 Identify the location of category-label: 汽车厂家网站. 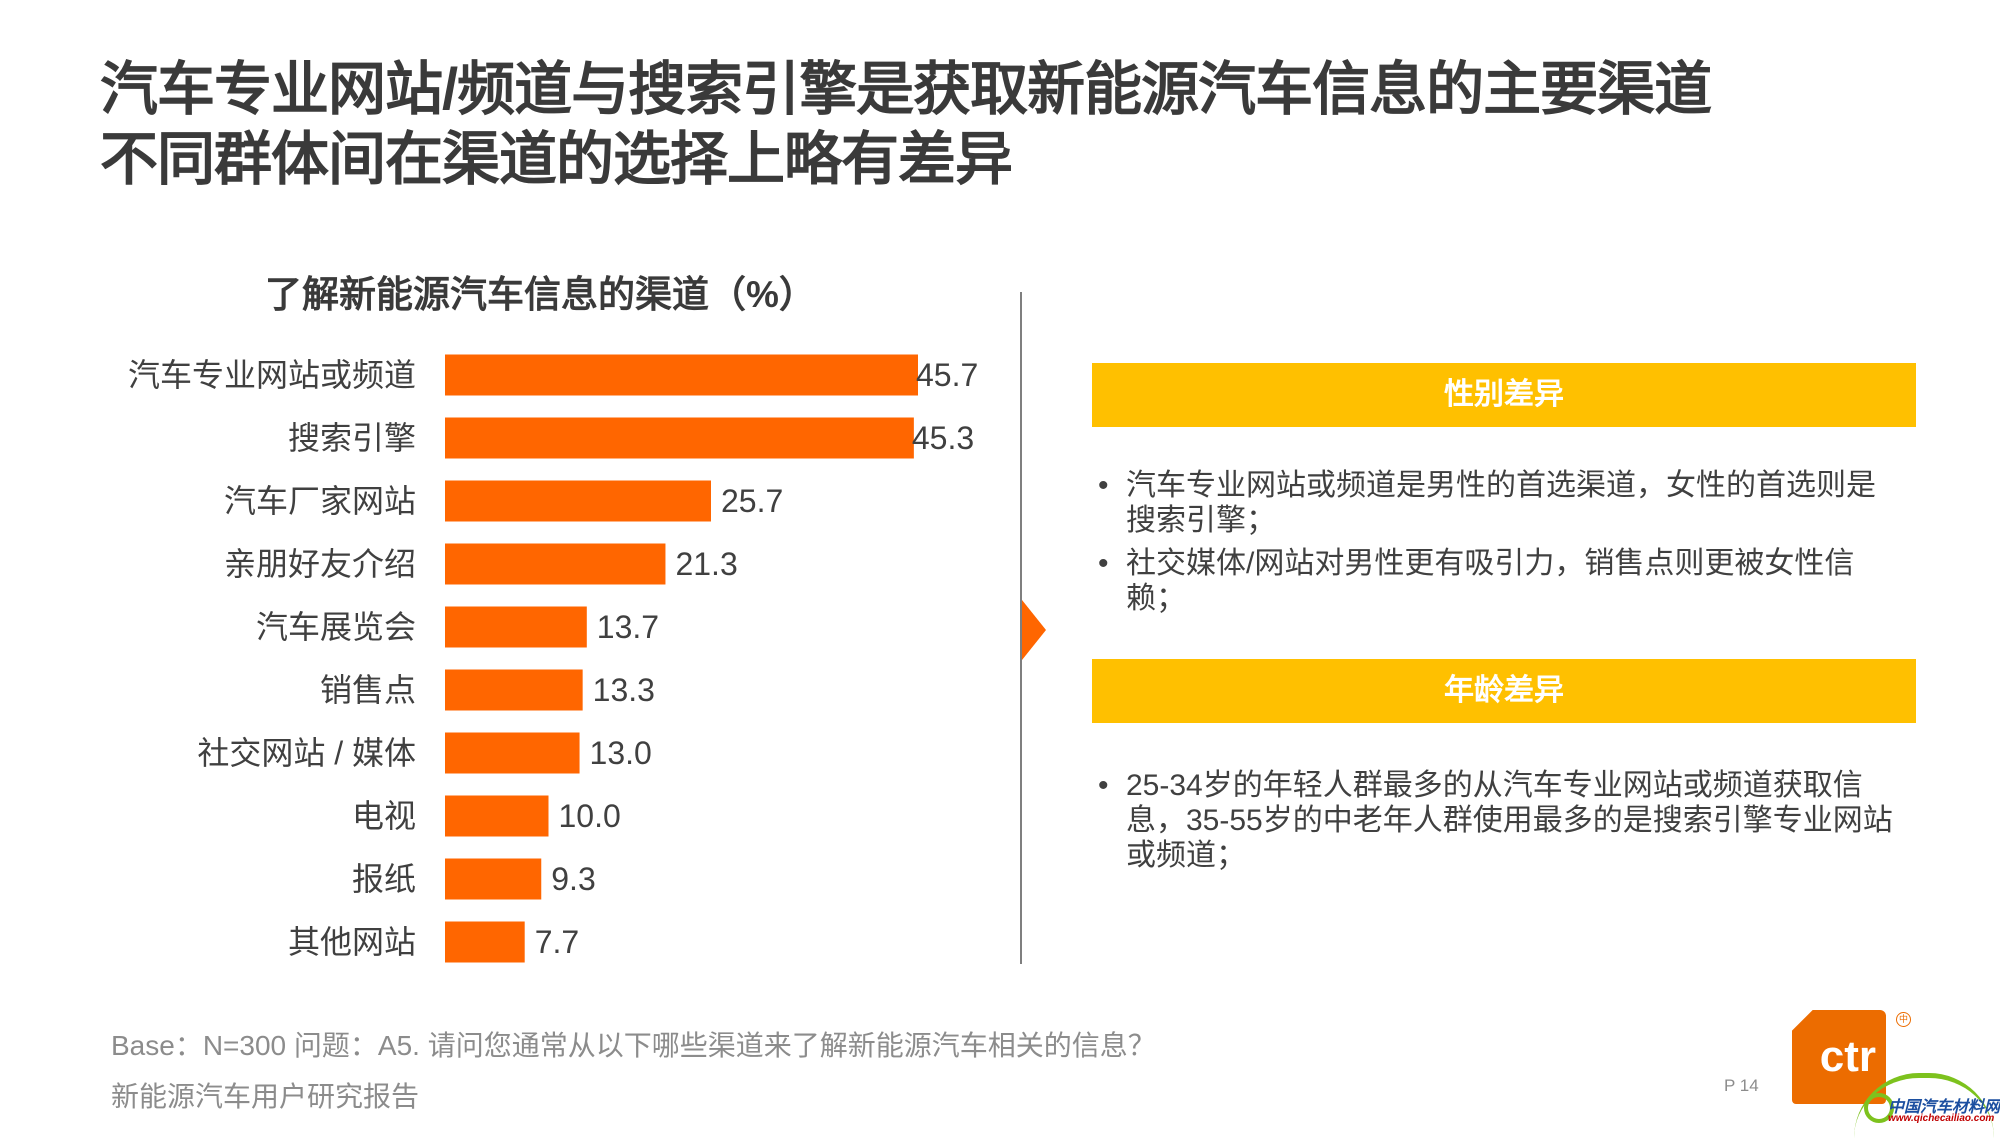
(320, 501).